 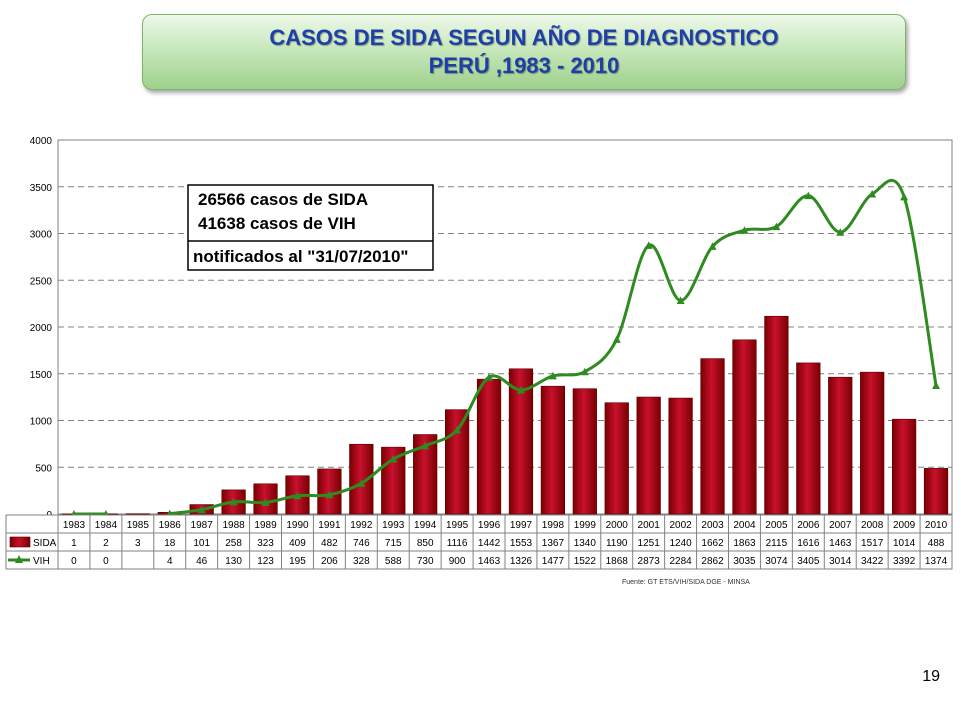 What do you see at coordinates (744, 561) in the screenshot?
I see `table-cell-vih: 3035` at bounding box center [744, 561].